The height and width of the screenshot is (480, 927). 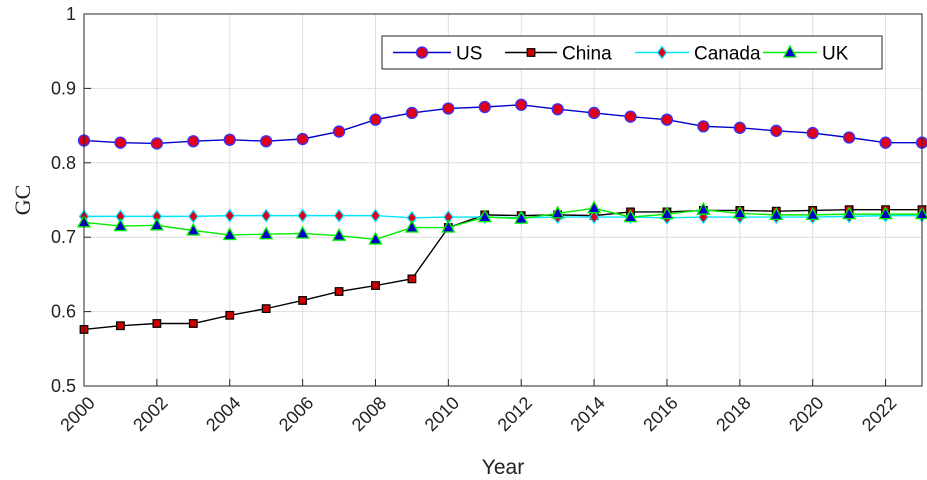 I want to click on series-uk, so click(x=501, y=222).